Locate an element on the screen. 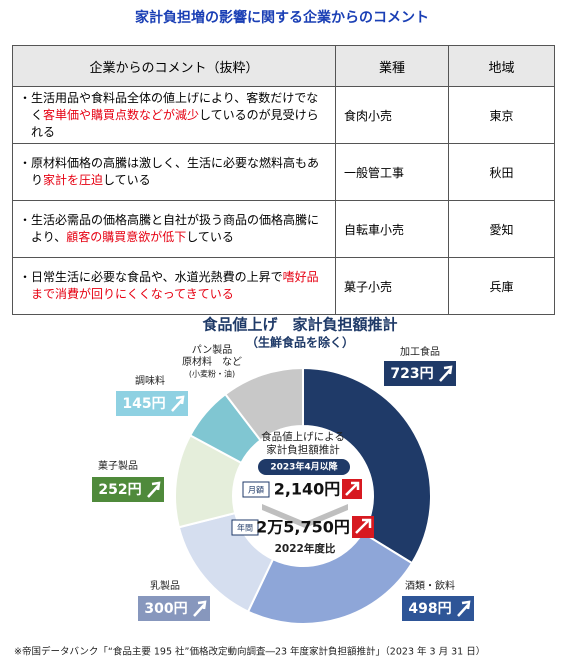 The image size is (564, 665). industry-cell: 一般管工事 is located at coordinates (392, 172).